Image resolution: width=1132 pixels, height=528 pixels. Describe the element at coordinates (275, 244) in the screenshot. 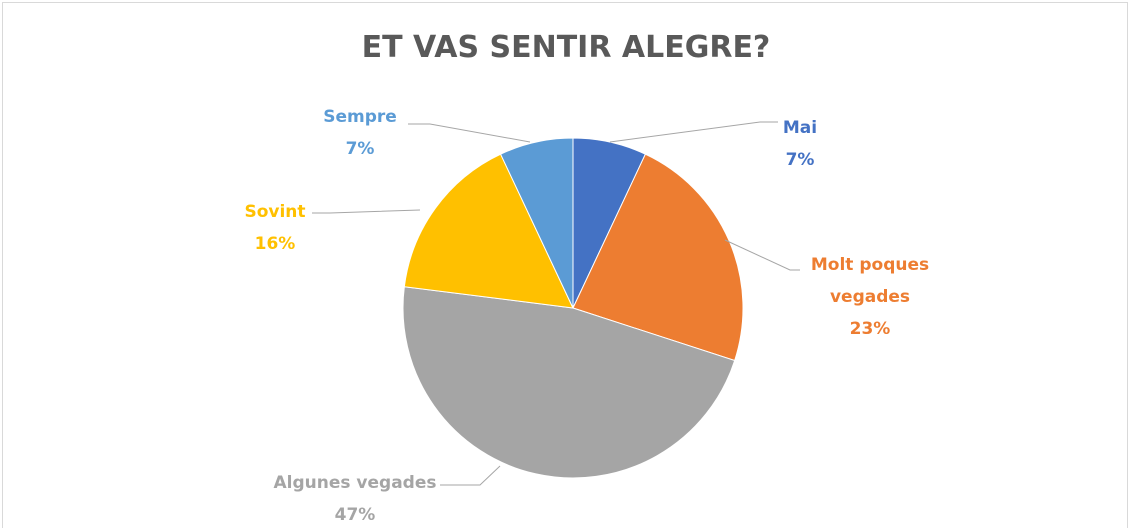

I see `value-label: 16%` at that location.